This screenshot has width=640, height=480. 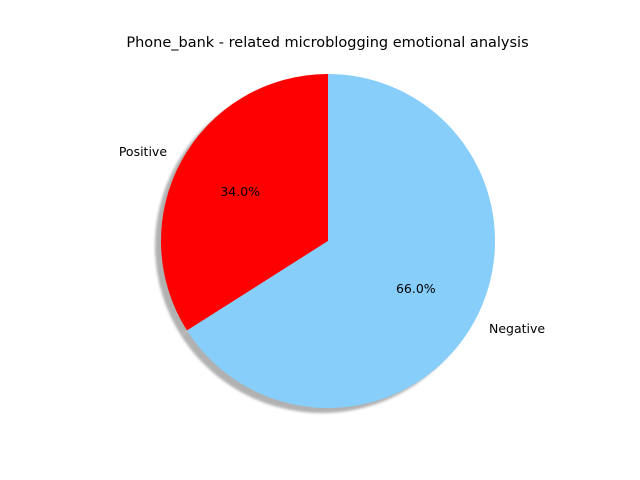 What do you see at coordinates (517, 328) in the screenshot?
I see `pie-category-label-negative: Negative` at bounding box center [517, 328].